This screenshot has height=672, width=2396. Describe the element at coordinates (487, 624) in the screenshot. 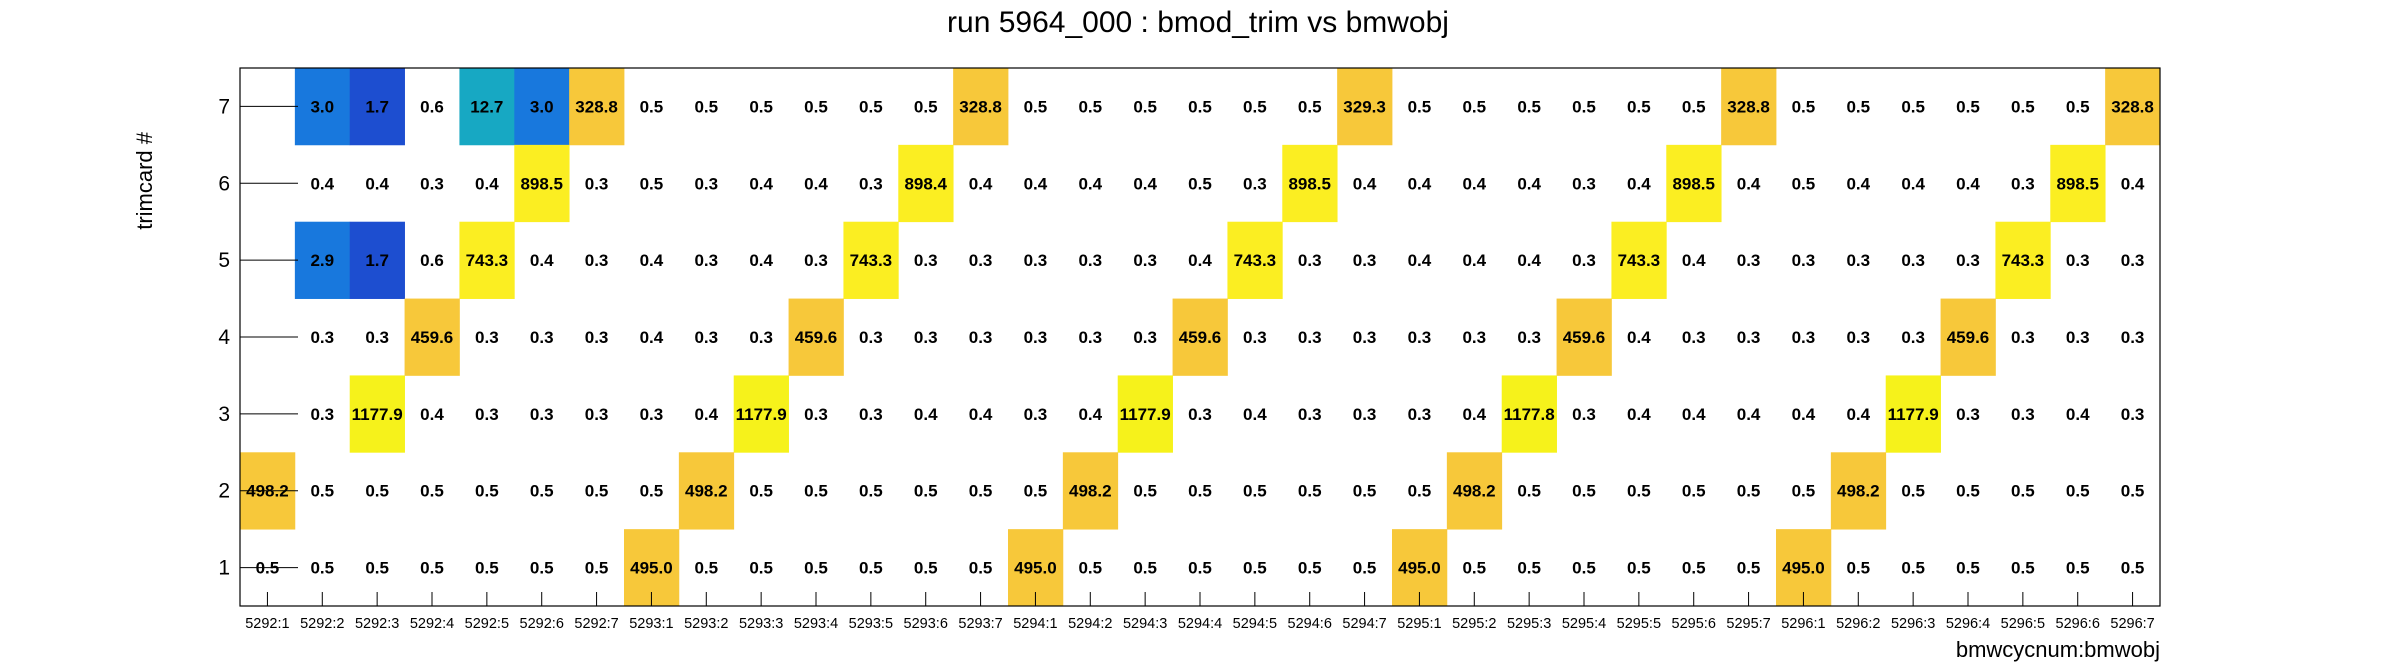

I see `x-tick-label: 5292:5` at that location.